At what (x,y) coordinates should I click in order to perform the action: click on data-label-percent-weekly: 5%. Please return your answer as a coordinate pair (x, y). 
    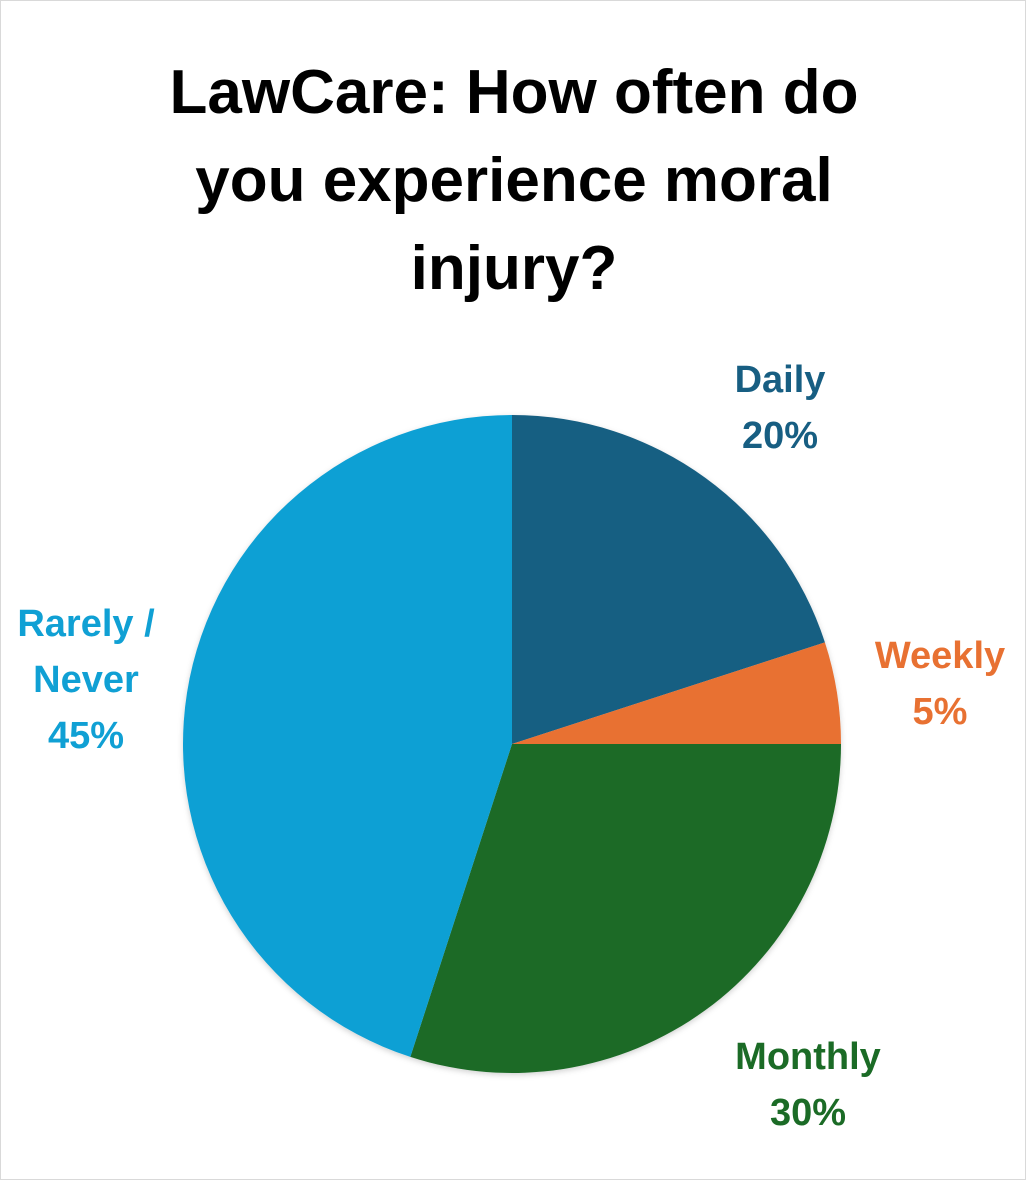
    Looking at the image, I should click on (940, 712).